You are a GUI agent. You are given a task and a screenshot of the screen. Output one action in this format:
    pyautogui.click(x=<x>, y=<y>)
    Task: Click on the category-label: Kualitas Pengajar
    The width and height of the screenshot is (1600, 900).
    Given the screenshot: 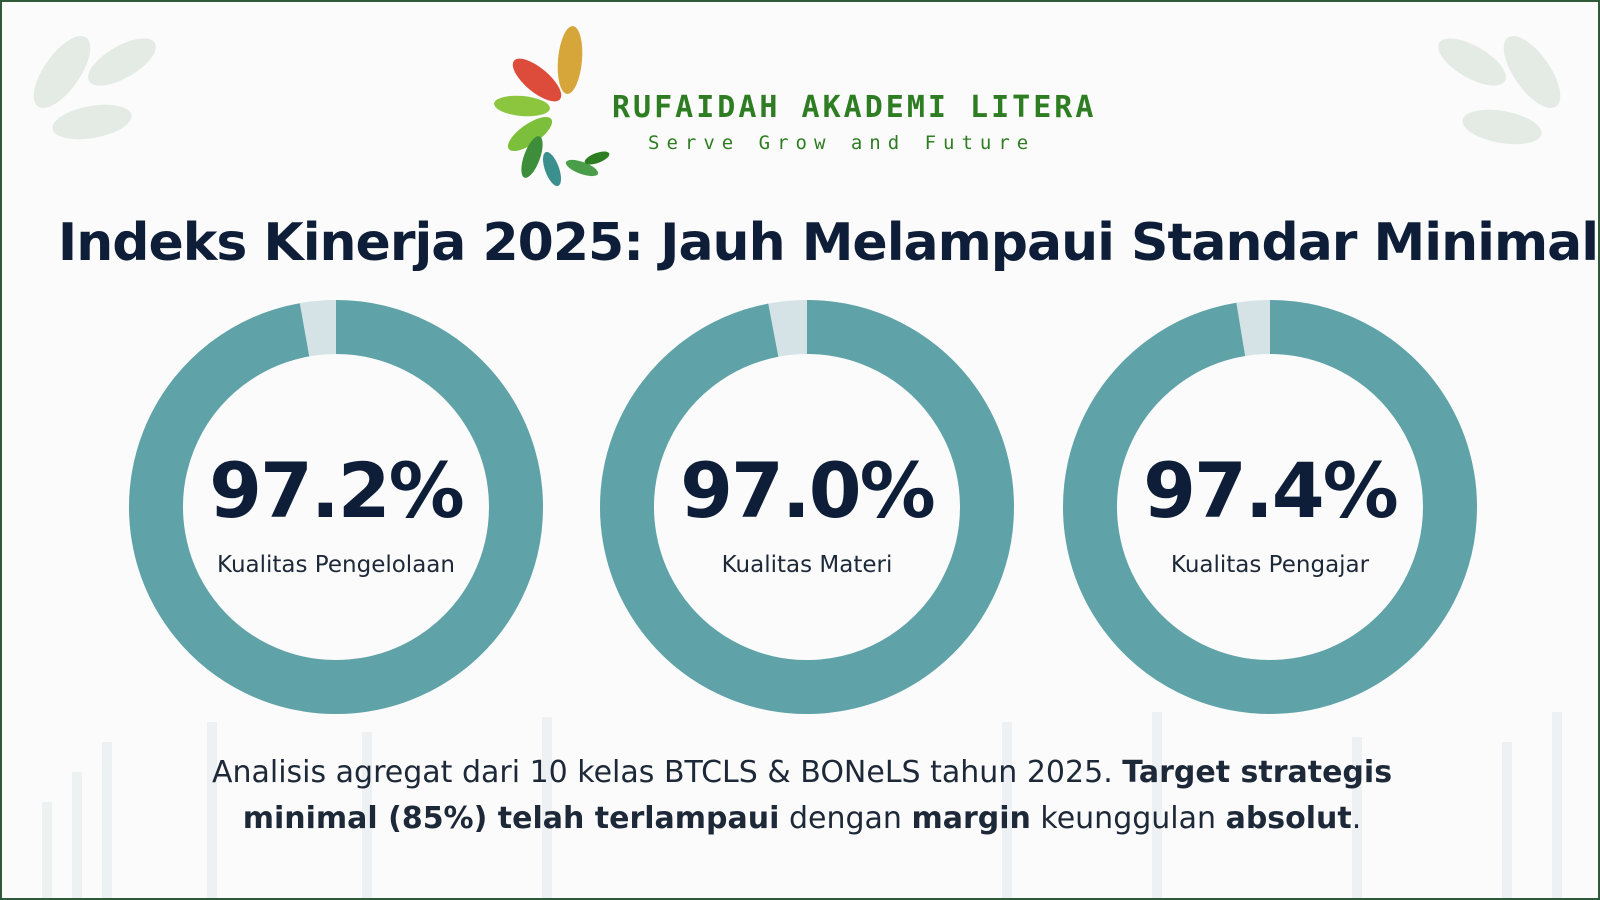 What is the action you would take?
    pyautogui.click(x=1270, y=565)
    